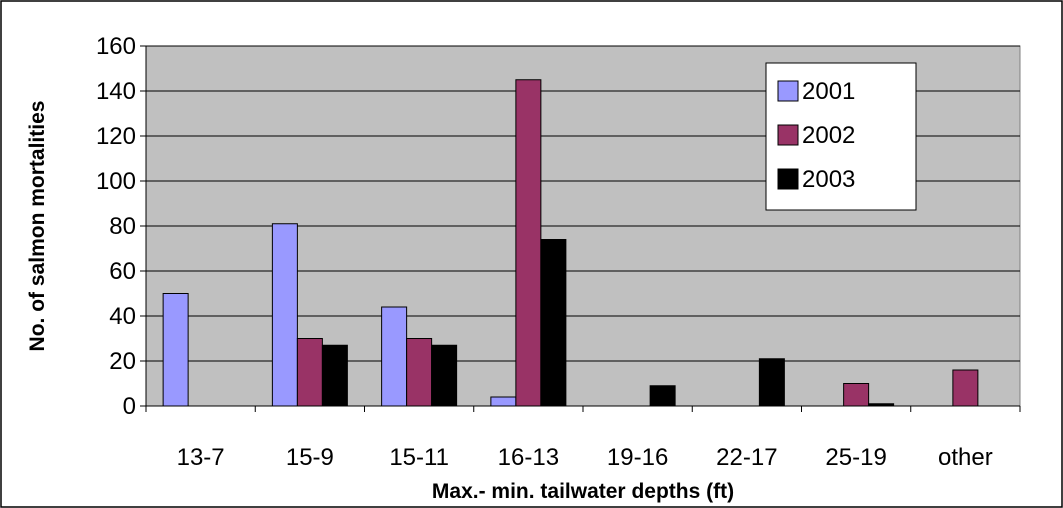  I want to click on x-tick-label: 15-9, so click(310, 457).